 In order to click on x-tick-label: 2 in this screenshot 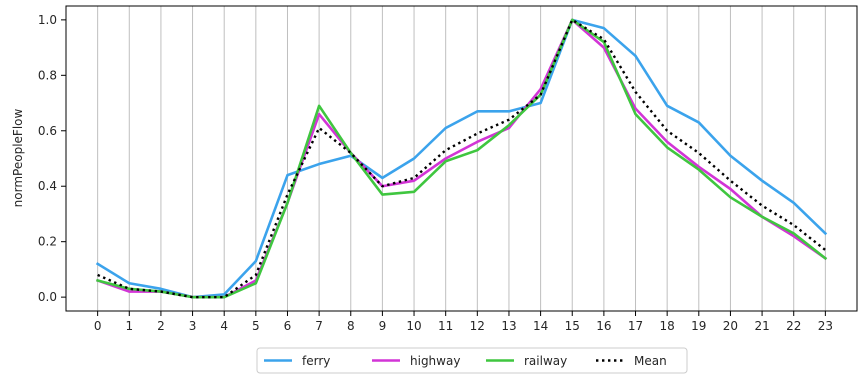, I will do `click(161, 326)`.